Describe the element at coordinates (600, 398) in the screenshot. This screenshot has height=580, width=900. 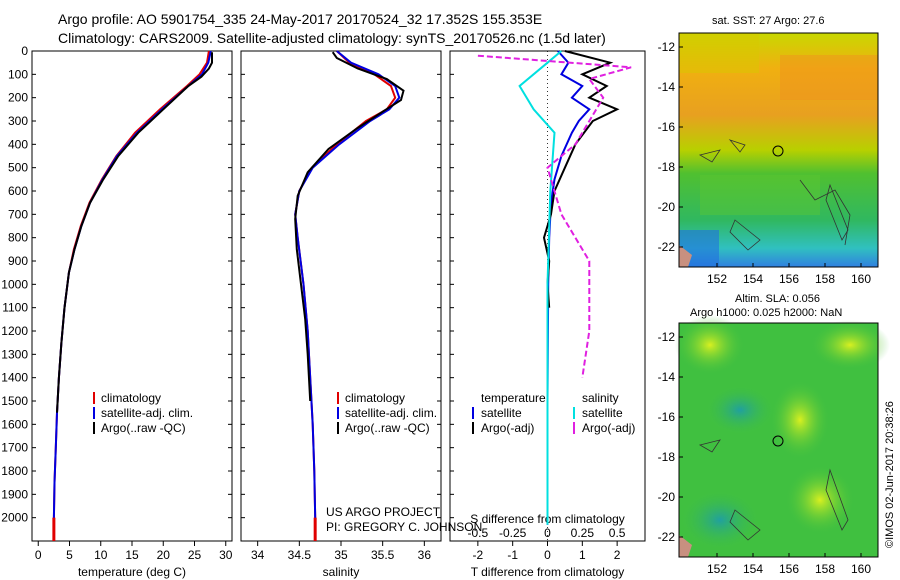
I see `legend-heading-salinity: salinity` at that location.